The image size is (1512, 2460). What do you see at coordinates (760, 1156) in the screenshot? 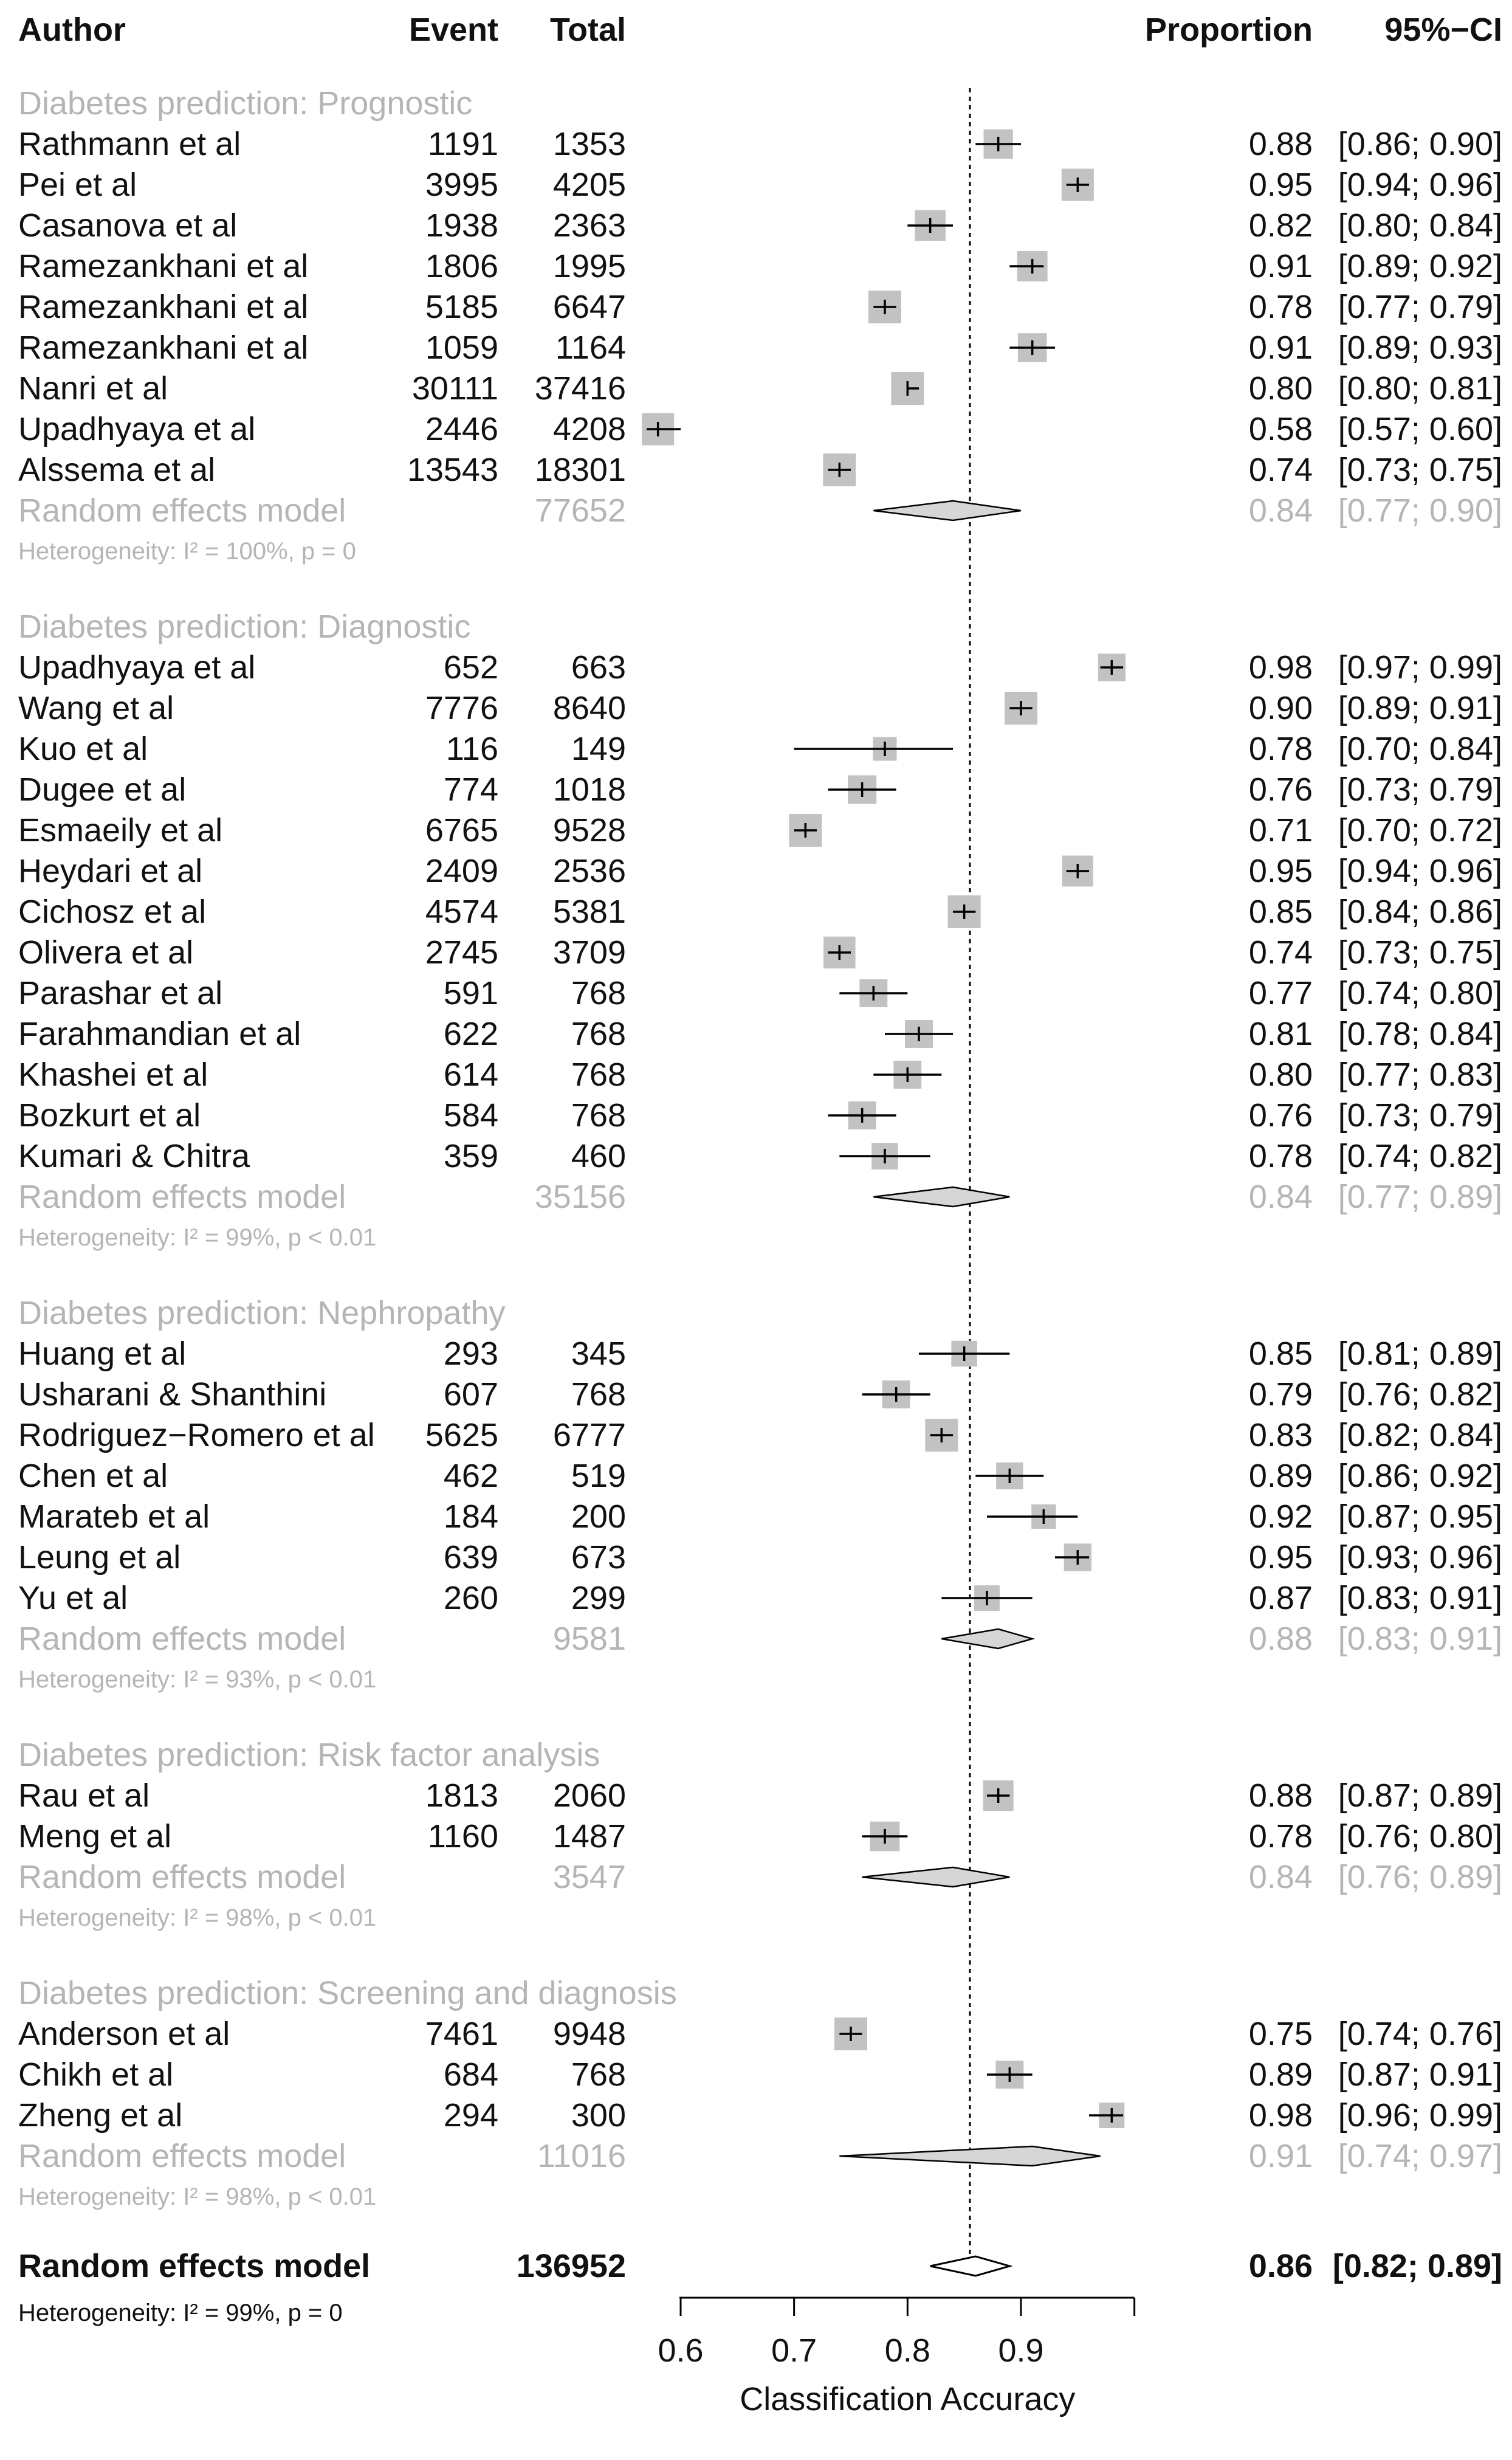
I see `study-row: Kumari & Chitra 359 460 0.78 [0.74; 0.82]` at bounding box center [760, 1156].